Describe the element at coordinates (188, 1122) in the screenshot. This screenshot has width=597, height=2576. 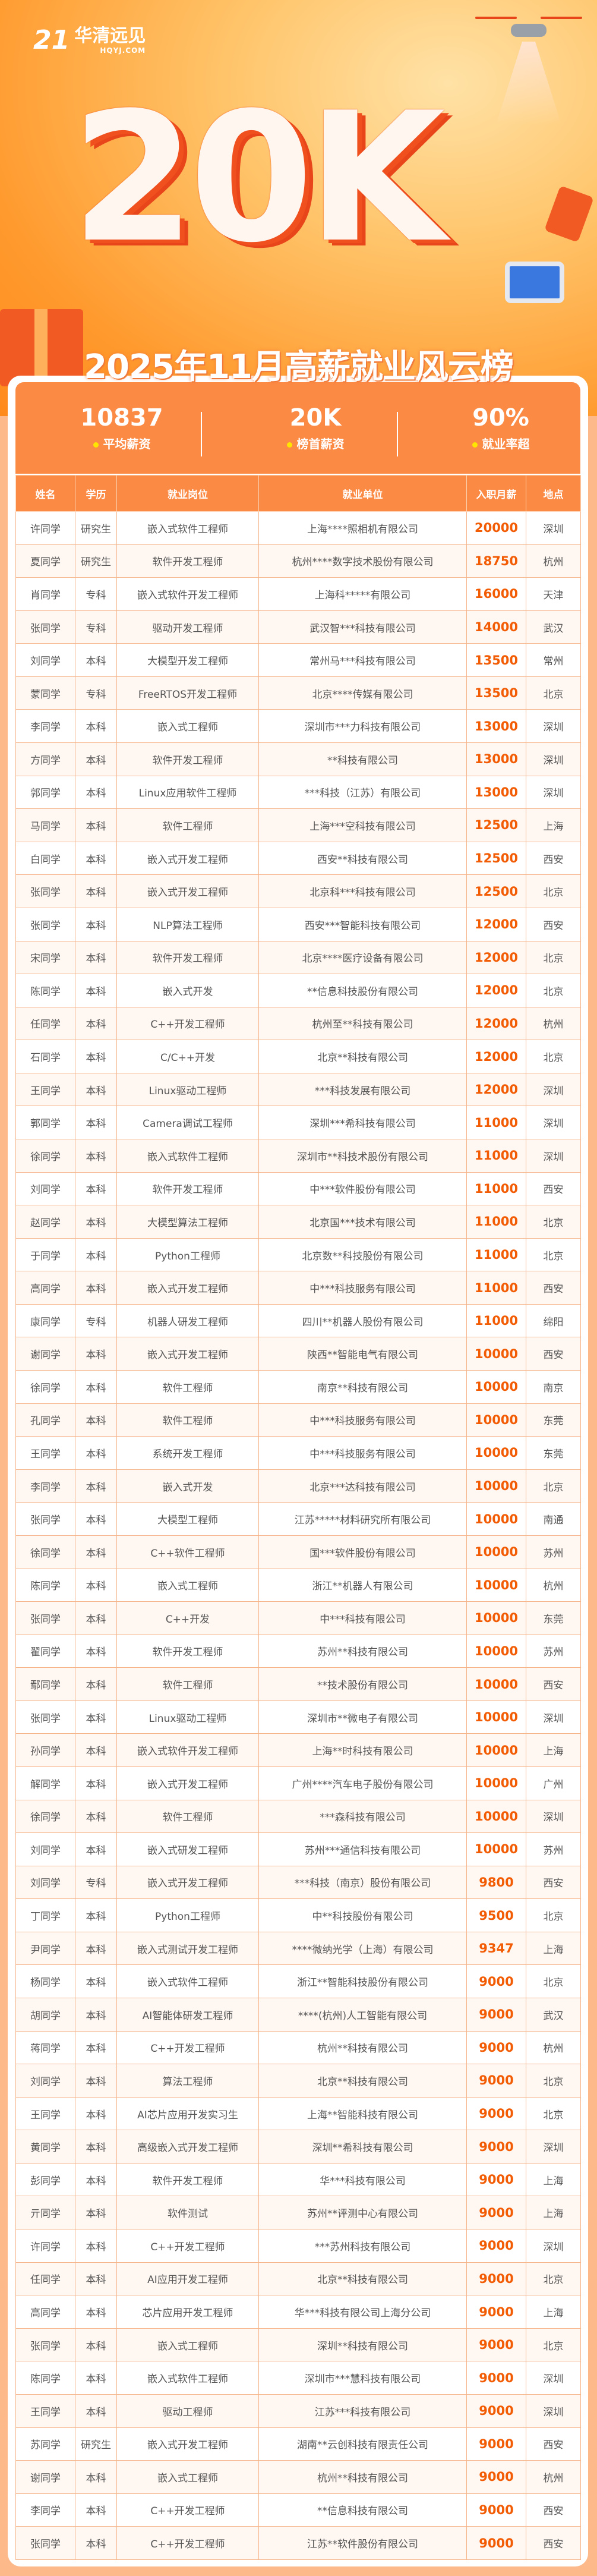
I see `position: Camera调试工程师` at that location.